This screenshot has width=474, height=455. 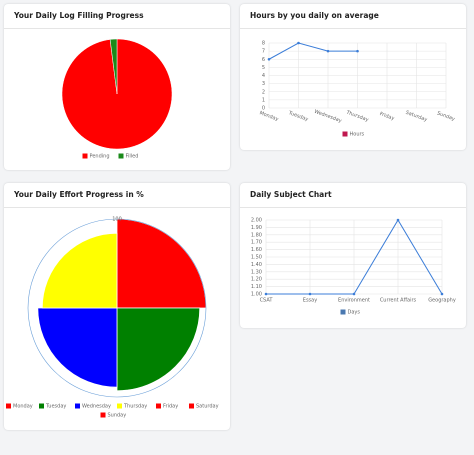 I want to click on y-tick-label: 2.00, so click(x=256, y=221).